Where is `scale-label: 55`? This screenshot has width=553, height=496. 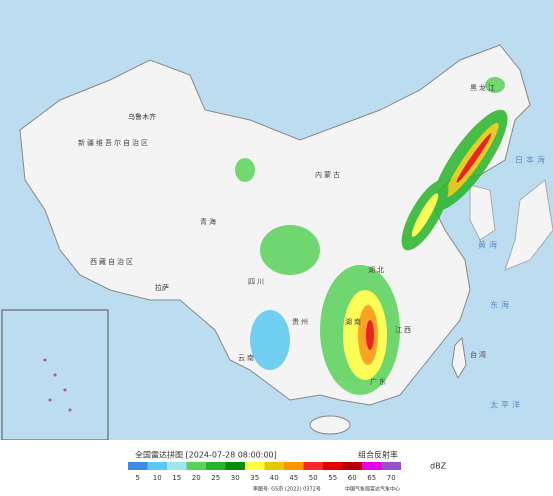 scale-label: 55 is located at coordinates (332, 478).